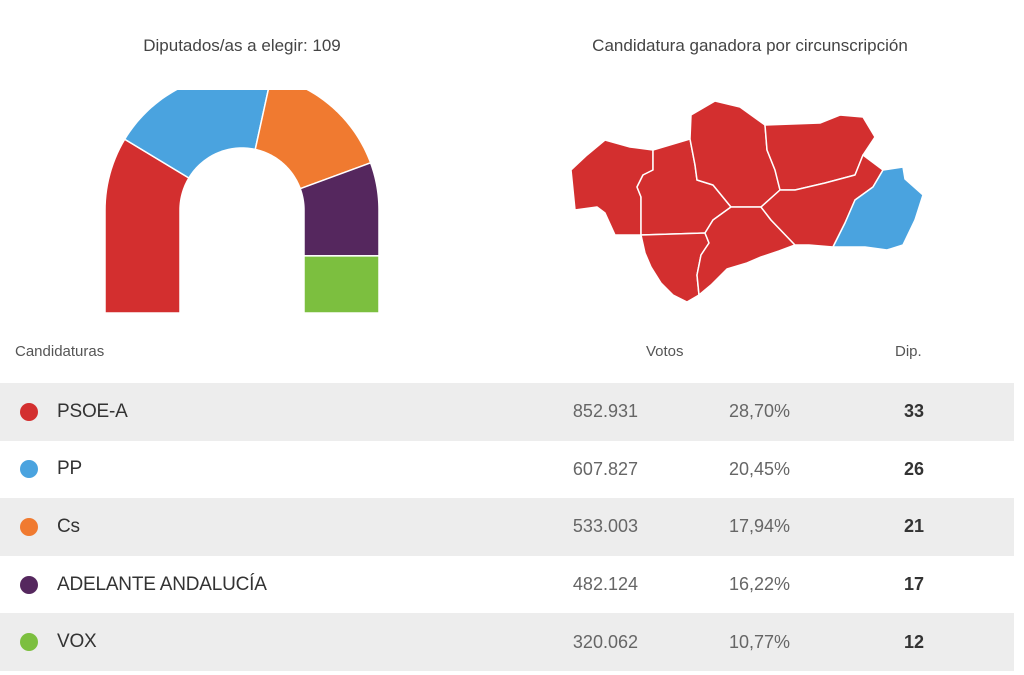  I want to click on party-votes: 482.124, so click(605, 584).